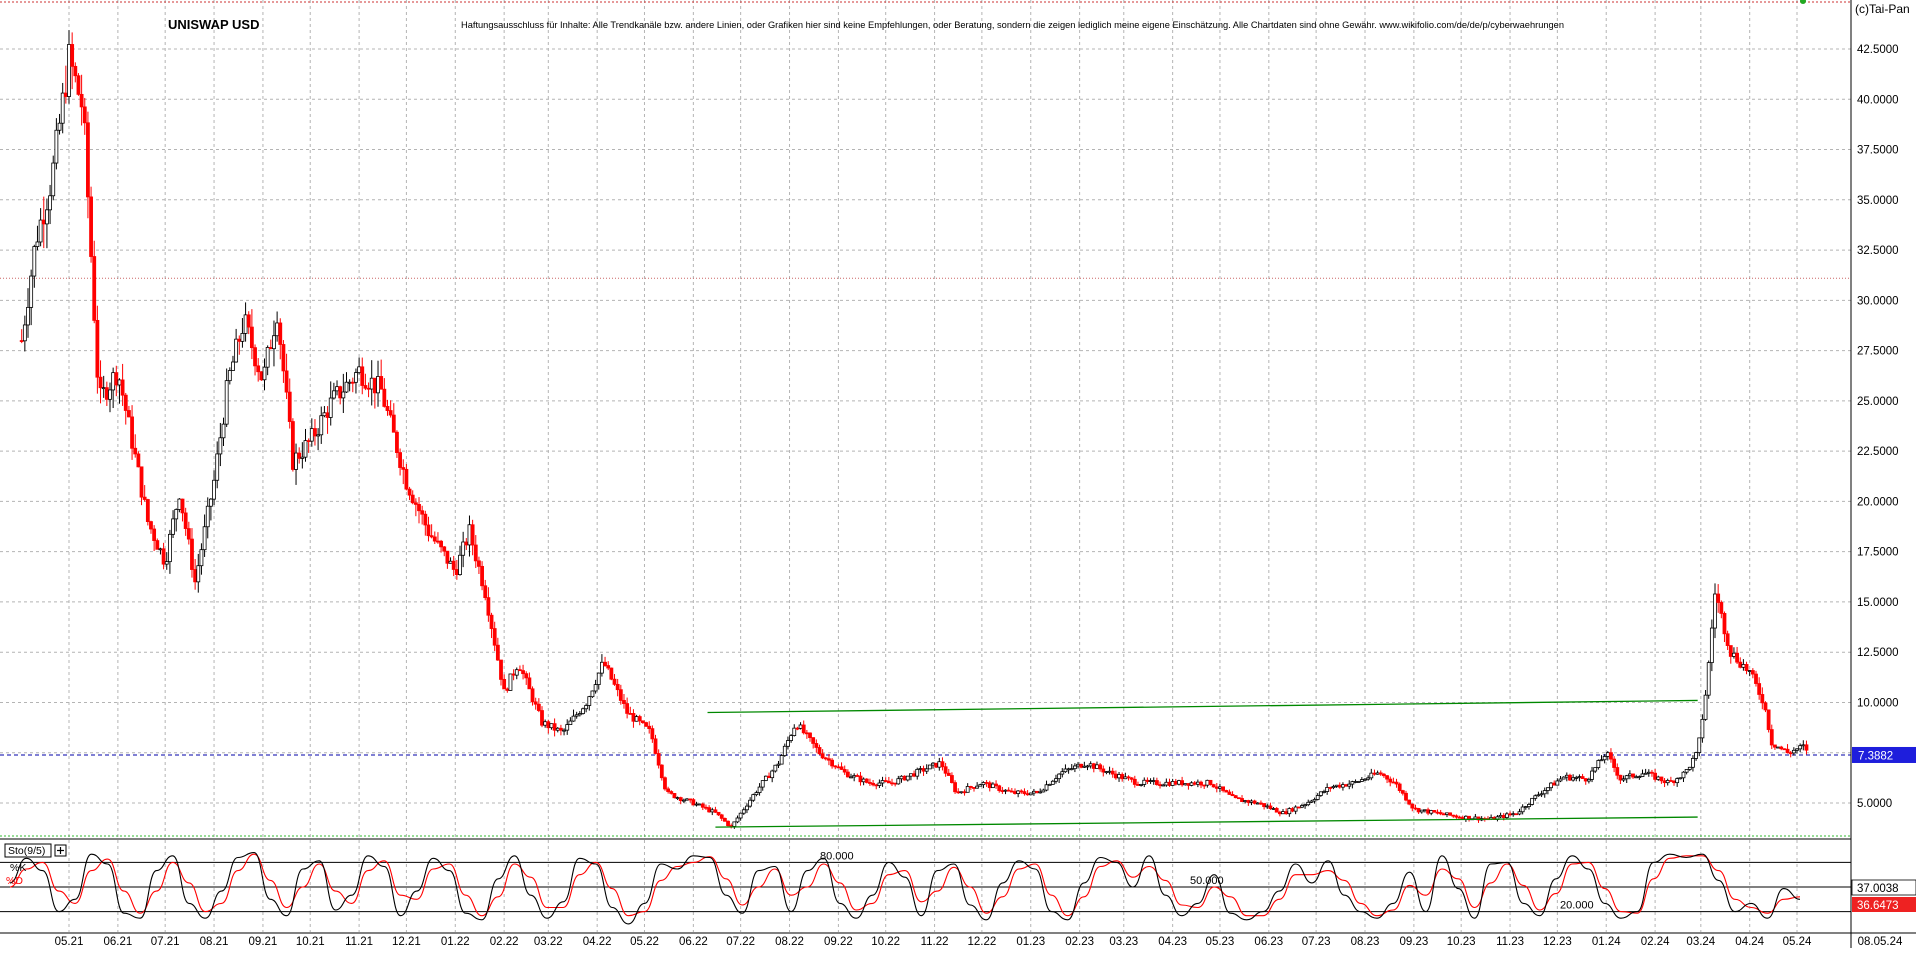 This screenshot has width=1916, height=953. Describe the element at coordinates (1030, 942) in the screenshot. I see `x-tick-label: 01.23` at that location.